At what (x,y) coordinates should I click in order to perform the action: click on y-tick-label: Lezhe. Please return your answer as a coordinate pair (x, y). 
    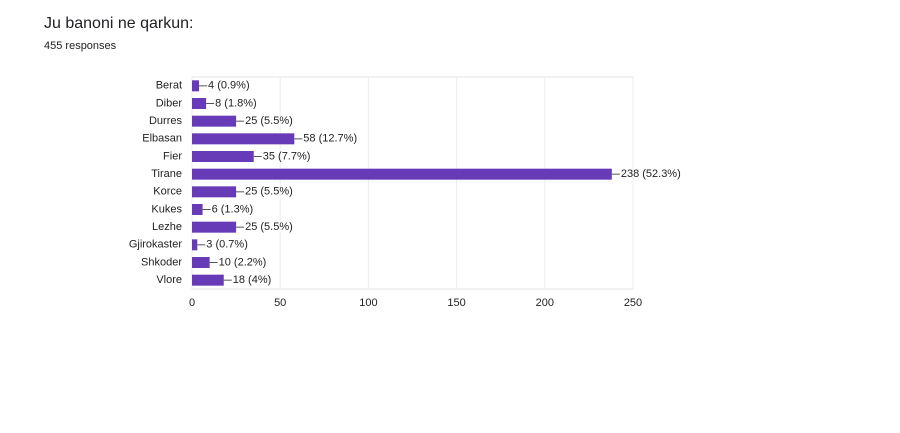
    Looking at the image, I should click on (167, 227).